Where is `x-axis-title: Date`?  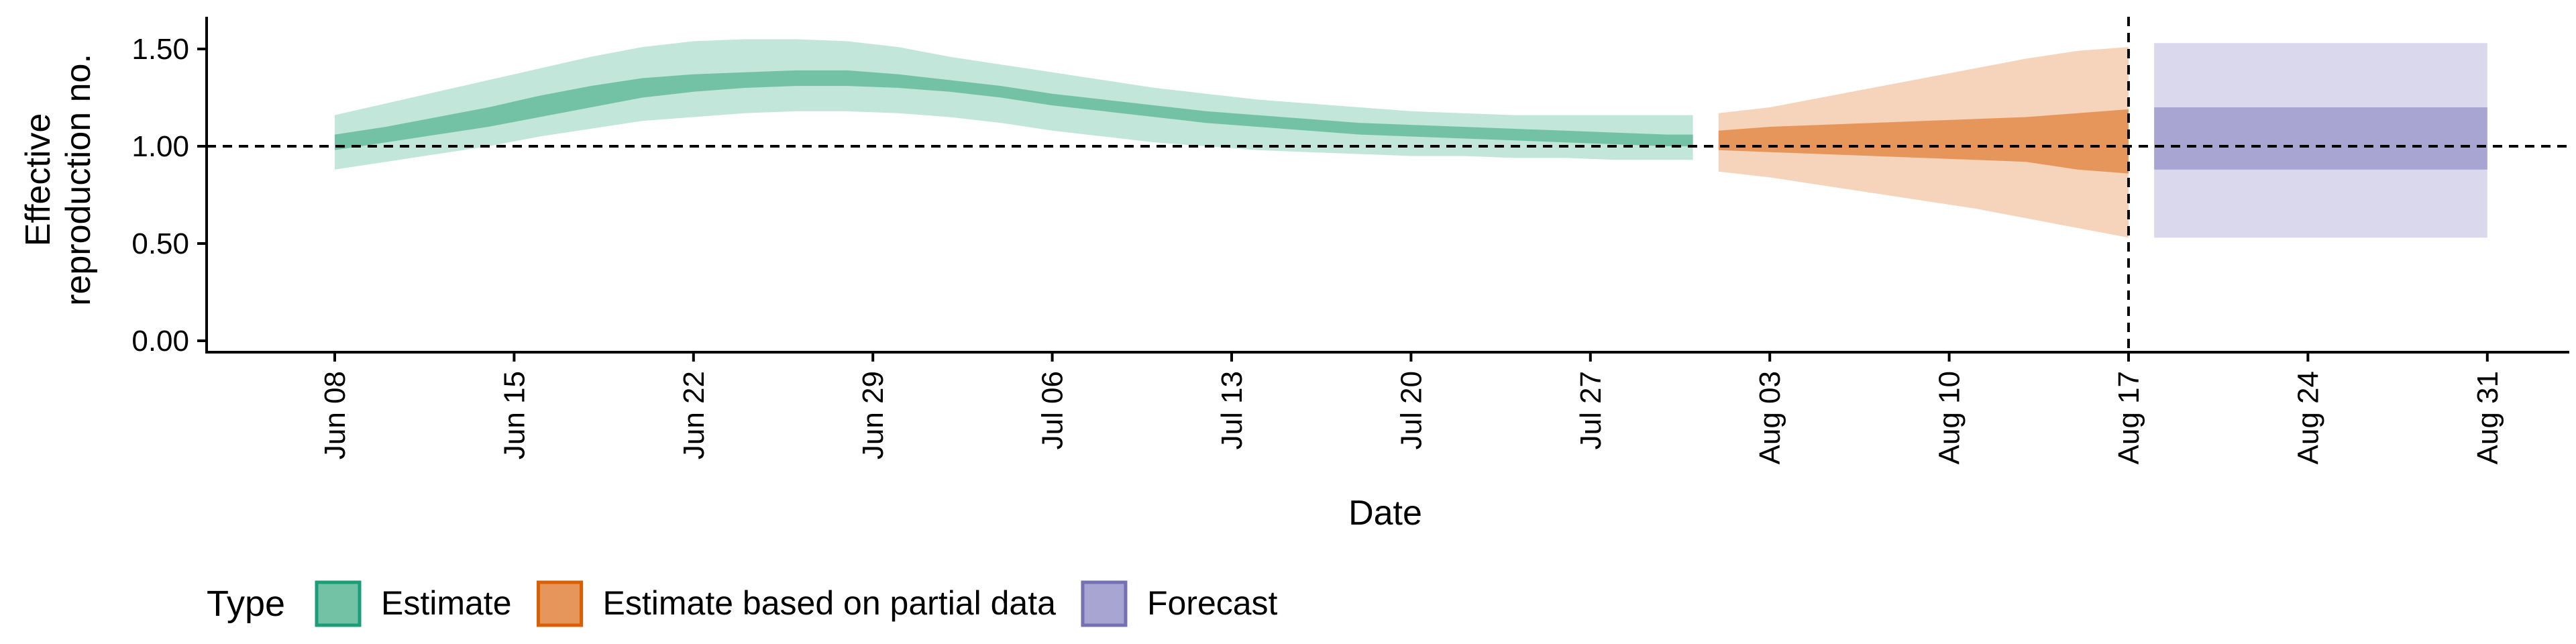
x-axis-title: Date is located at coordinates (1385, 513).